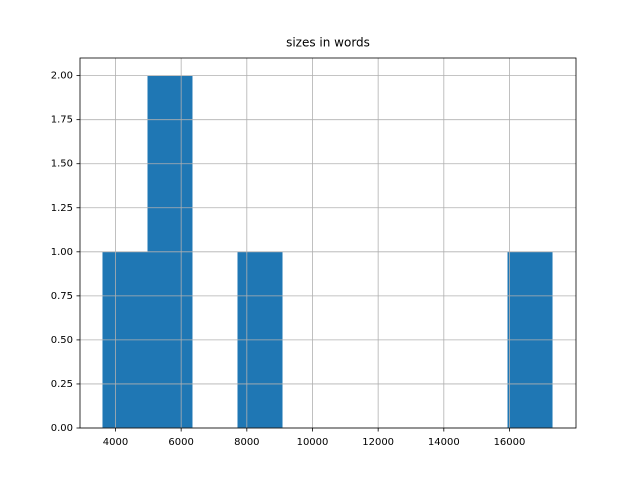 Image resolution: width=640 pixels, height=480 pixels. What do you see at coordinates (62, 252) in the screenshot?
I see `y-tick-label: 1.00` at bounding box center [62, 252].